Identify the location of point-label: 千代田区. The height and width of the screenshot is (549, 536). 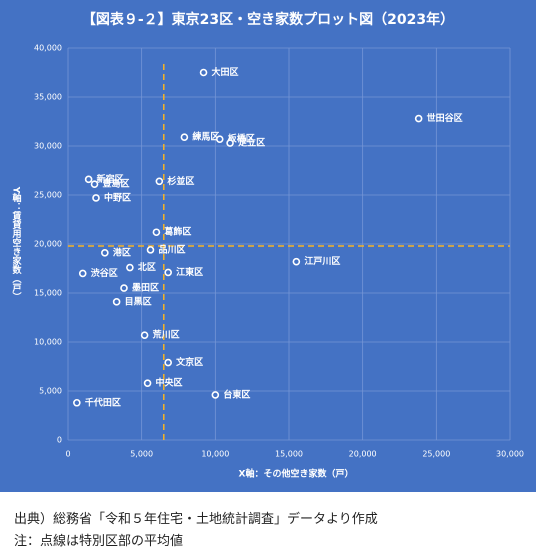
(103, 402).